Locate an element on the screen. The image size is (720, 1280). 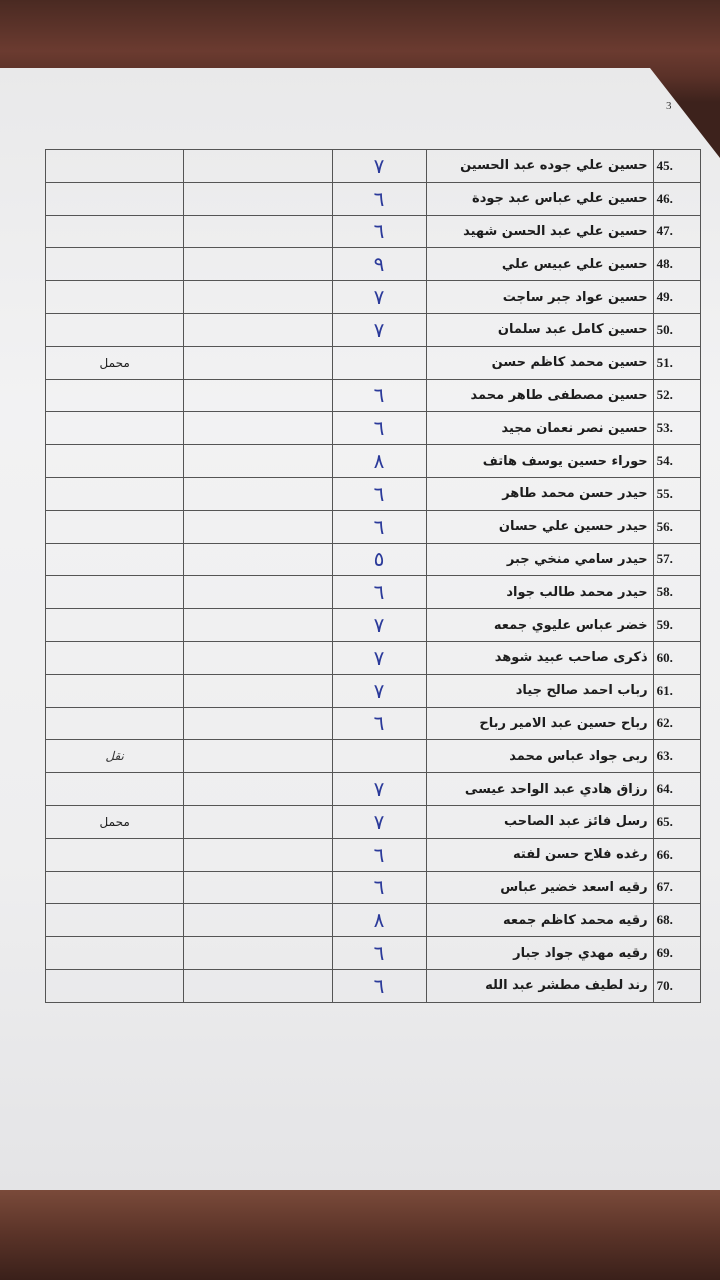
name-cell: رغده فلاح حسن لفته is located at coordinates (539, 854).